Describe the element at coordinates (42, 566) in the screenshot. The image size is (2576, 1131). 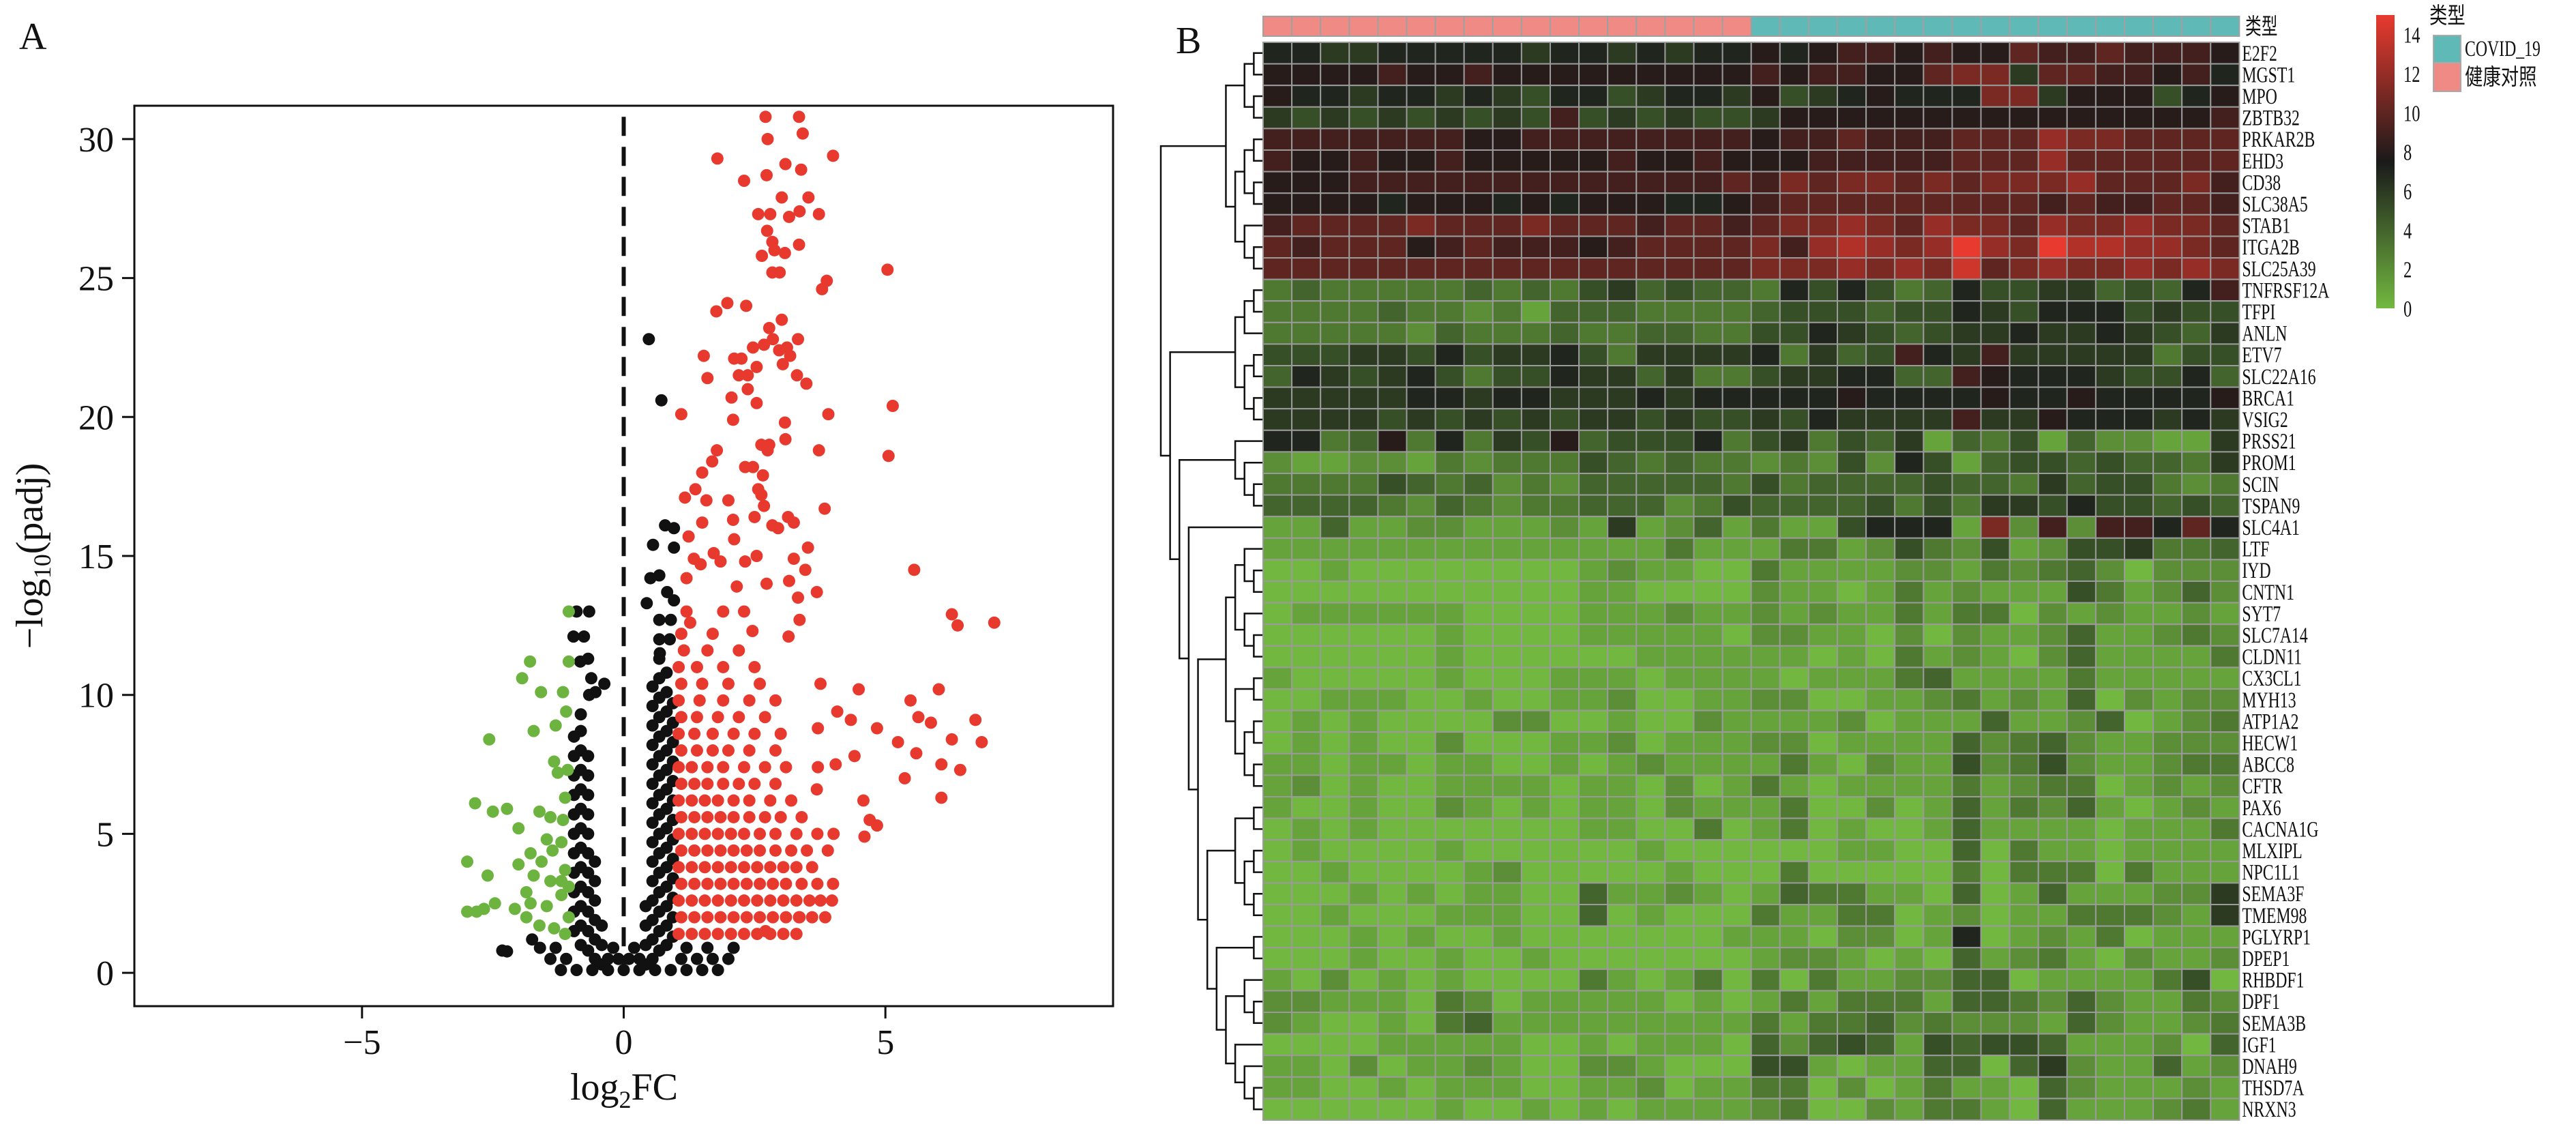
I see `y-axis-label-subscript: 10` at that location.